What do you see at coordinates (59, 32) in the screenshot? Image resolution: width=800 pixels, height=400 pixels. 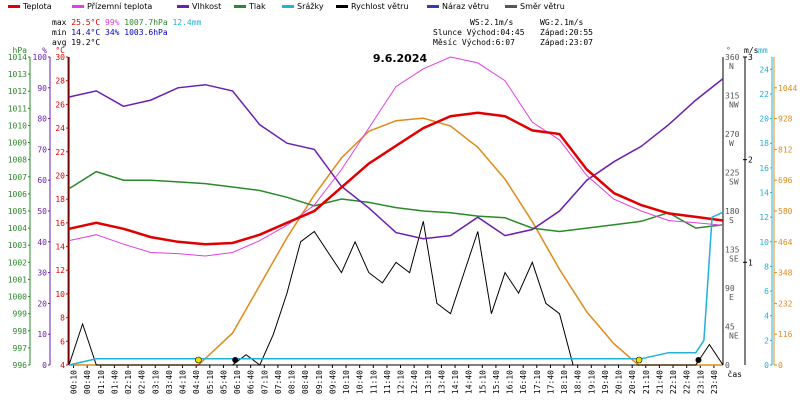 I see `min-label: min` at bounding box center [59, 32].